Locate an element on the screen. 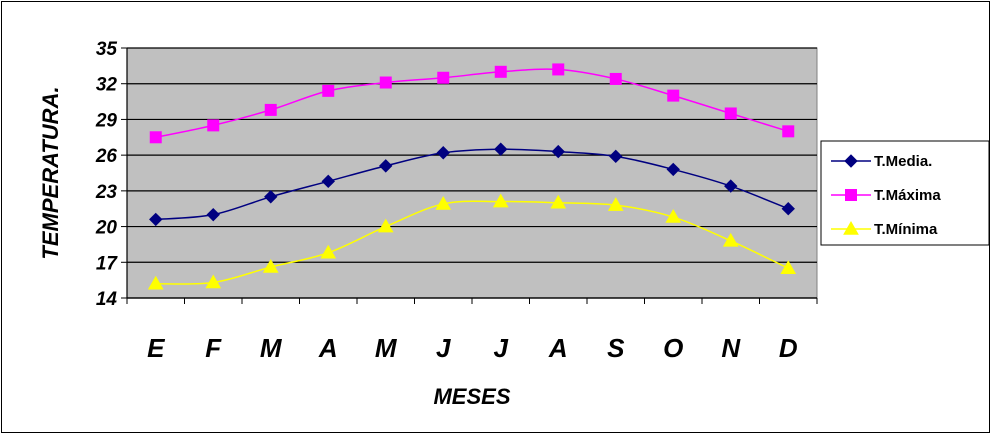  x-tick-label: N is located at coordinates (731, 348).